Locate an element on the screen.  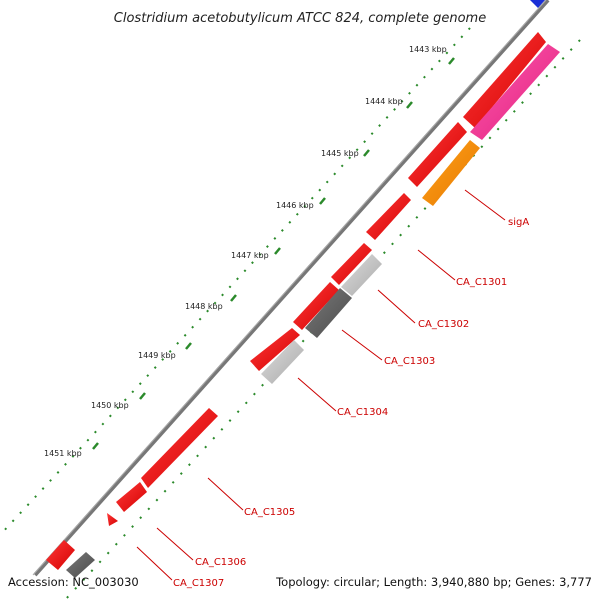
CA_C1304-feature is located at coordinates (282, 362).